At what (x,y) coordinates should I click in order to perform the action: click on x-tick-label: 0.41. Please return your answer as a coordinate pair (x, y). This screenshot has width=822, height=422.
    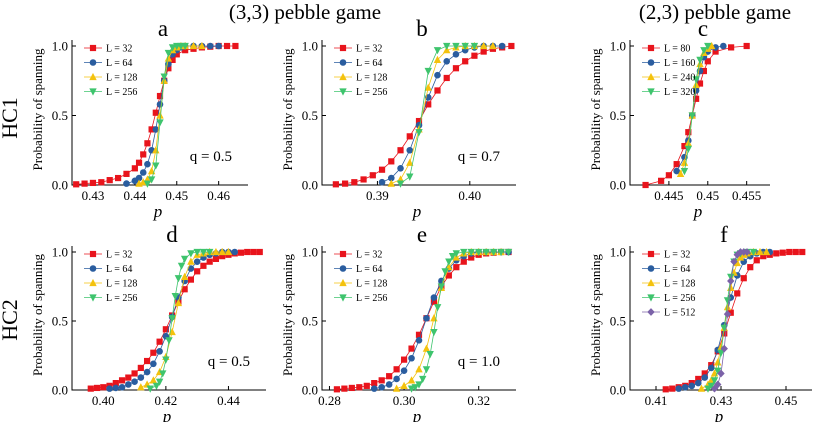
    Looking at the image, I should click on (656, 400).